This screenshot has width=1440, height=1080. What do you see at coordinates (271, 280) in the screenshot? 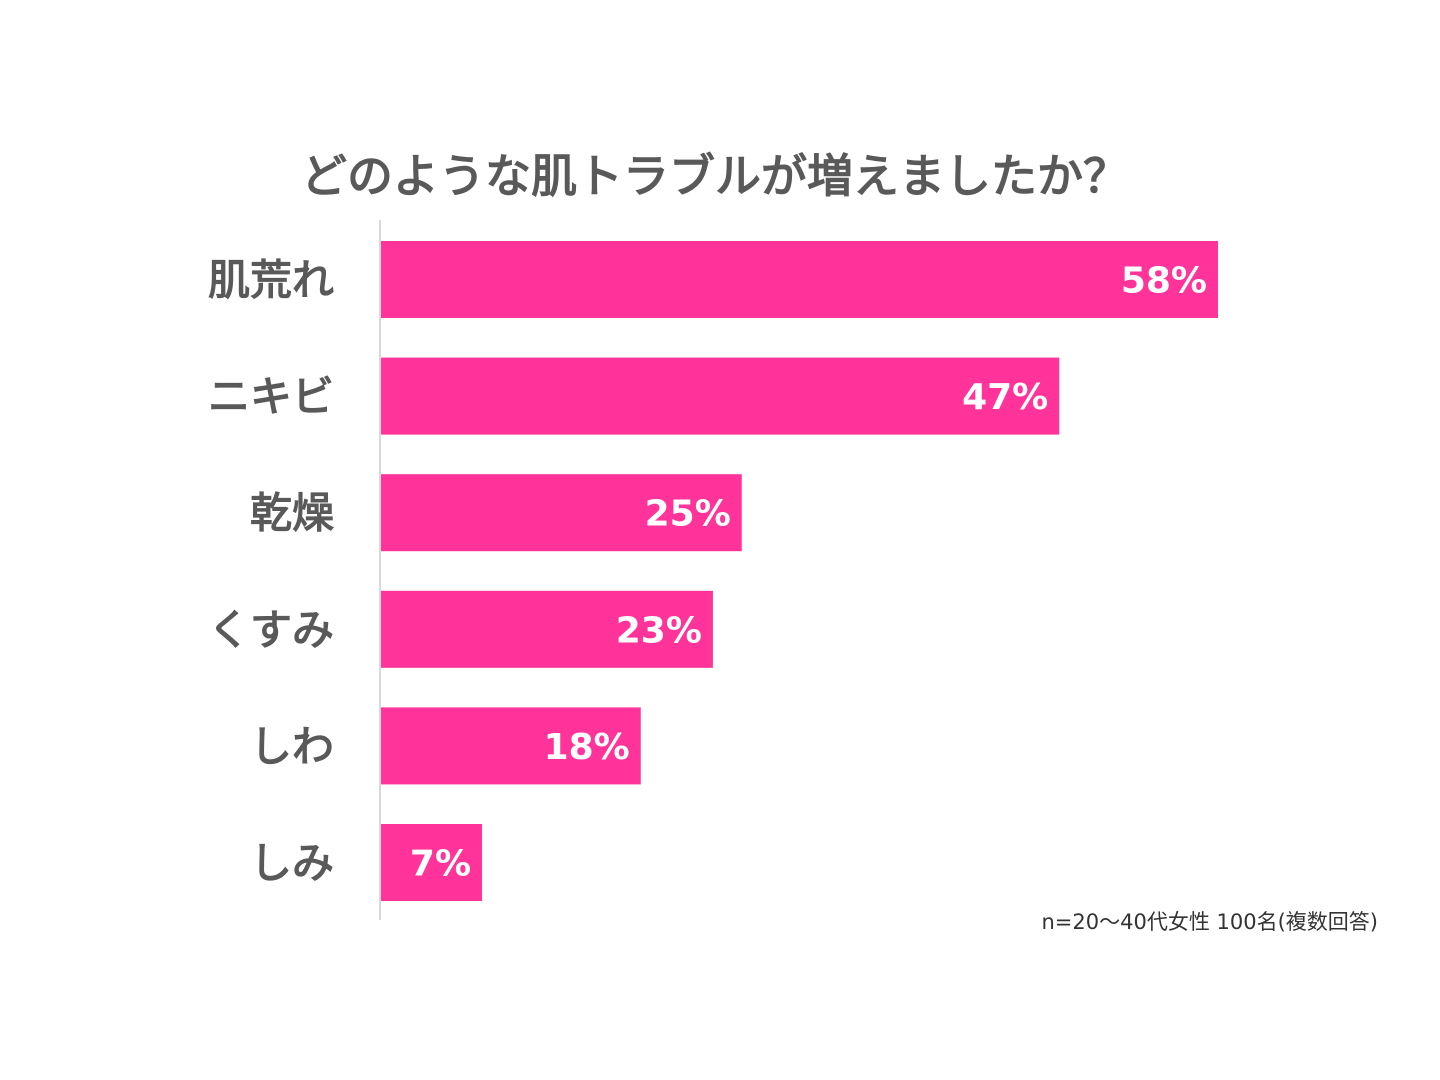
I see `category-label-1: 肌荒れ` at bounding box center [271, 280].